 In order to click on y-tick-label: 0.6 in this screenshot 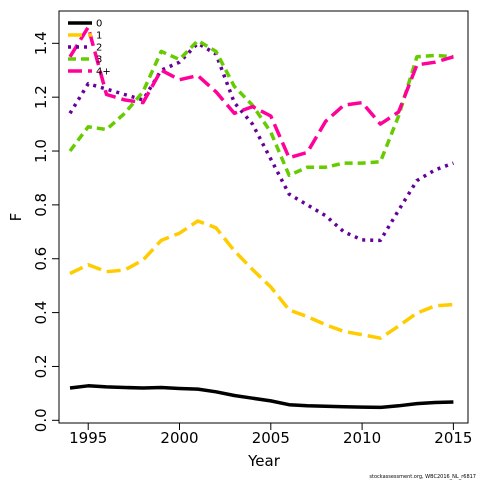, I will do `click(41, 259)`.